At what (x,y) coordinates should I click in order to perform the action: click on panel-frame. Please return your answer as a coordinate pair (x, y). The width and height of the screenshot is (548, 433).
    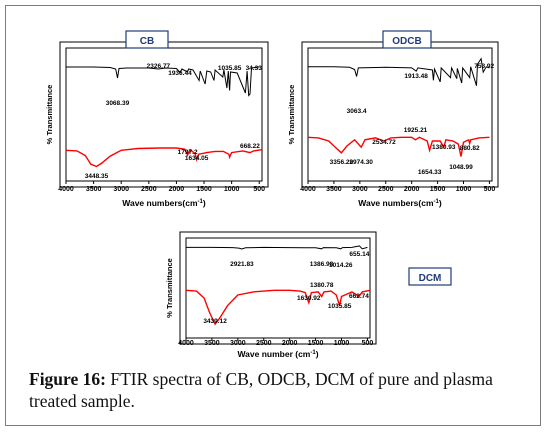
    Looking at the image, I should click on (278, 288).